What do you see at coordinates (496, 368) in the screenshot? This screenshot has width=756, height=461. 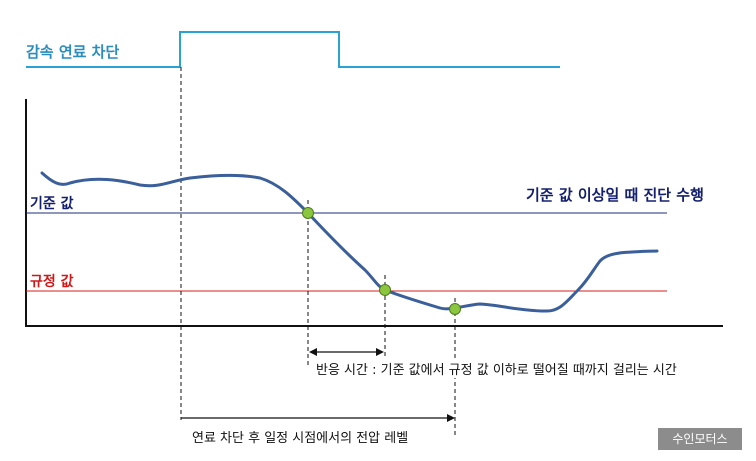 I see `response-time-label: 반응 시간 : 기준 값에서 규정 값 이하로 떨어질 때까지 걸리는 시간` at bounding box center [496, 368].